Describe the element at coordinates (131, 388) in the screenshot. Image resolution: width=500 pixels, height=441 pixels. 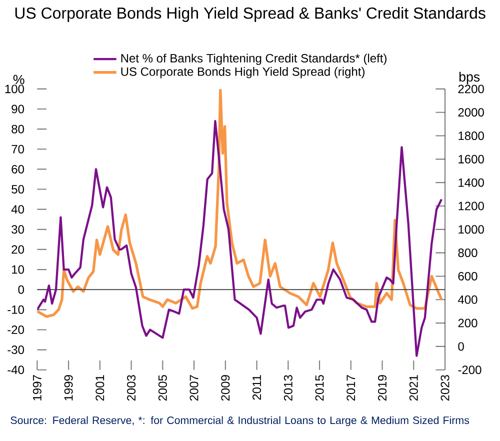
I see `x-tick-label: 2003` at that location.